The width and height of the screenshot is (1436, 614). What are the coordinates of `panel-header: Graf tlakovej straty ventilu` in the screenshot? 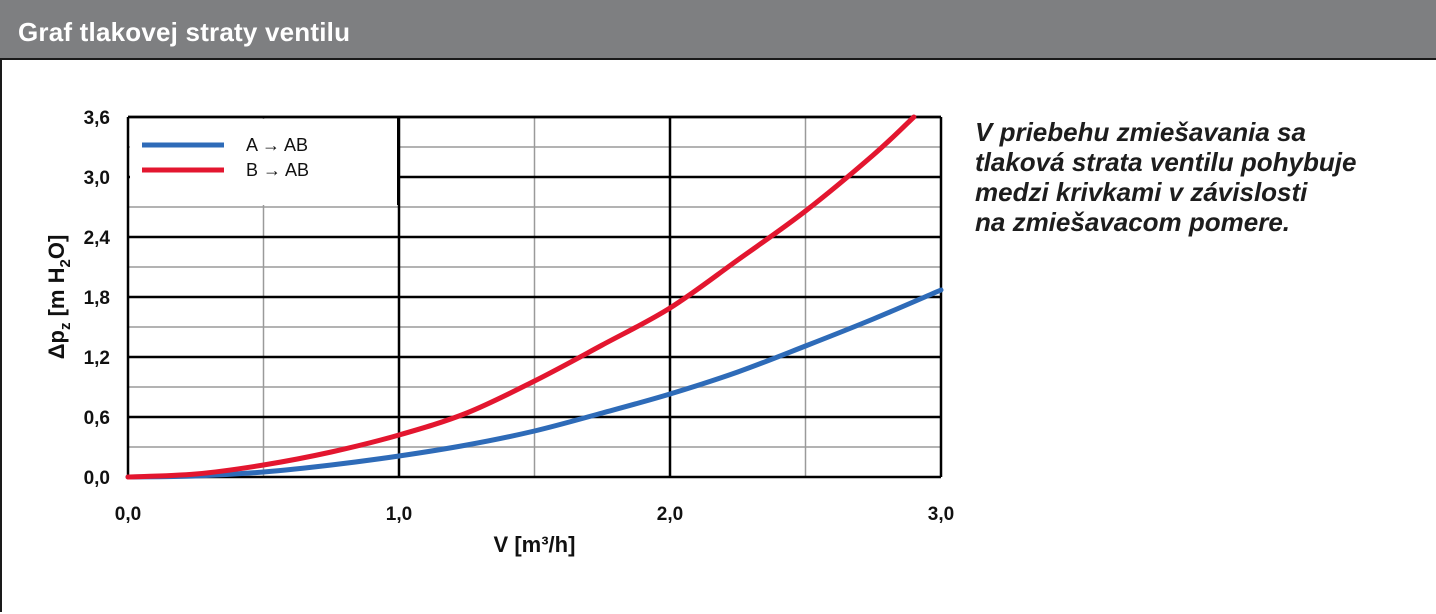 It's located at (718, 30).